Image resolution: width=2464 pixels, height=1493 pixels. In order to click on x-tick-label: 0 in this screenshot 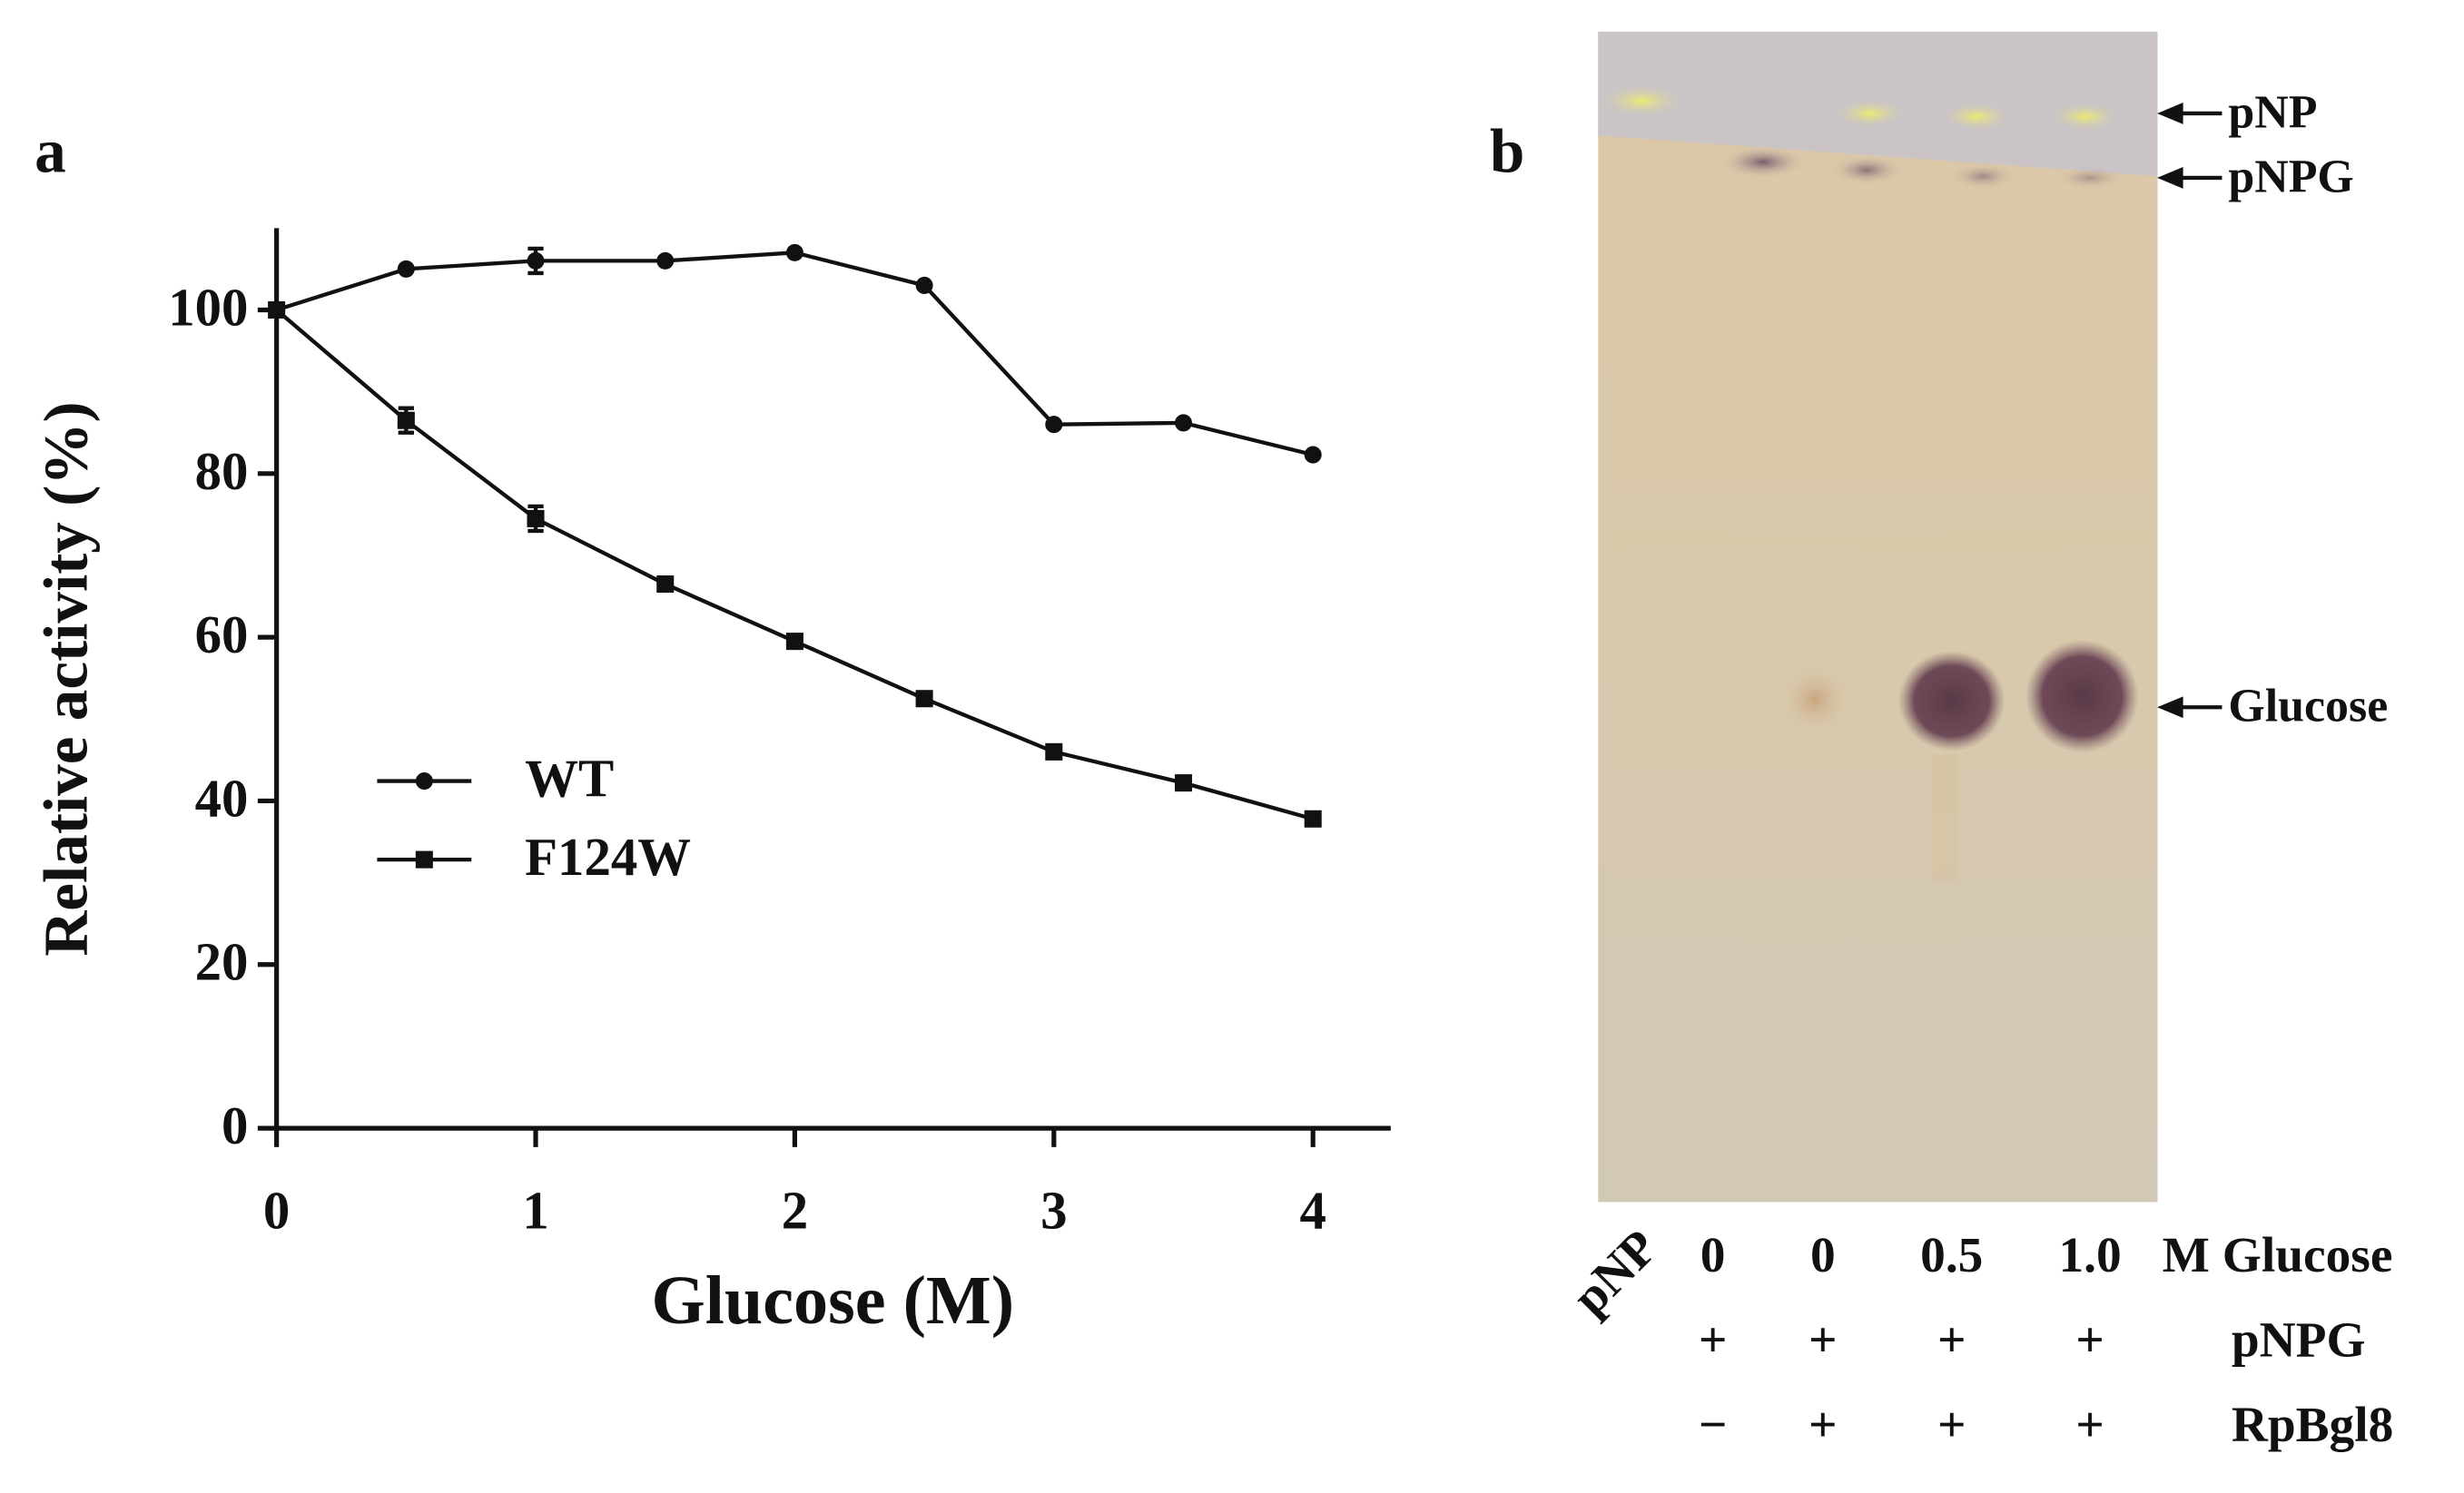, I will do `click(276, 1211)`.